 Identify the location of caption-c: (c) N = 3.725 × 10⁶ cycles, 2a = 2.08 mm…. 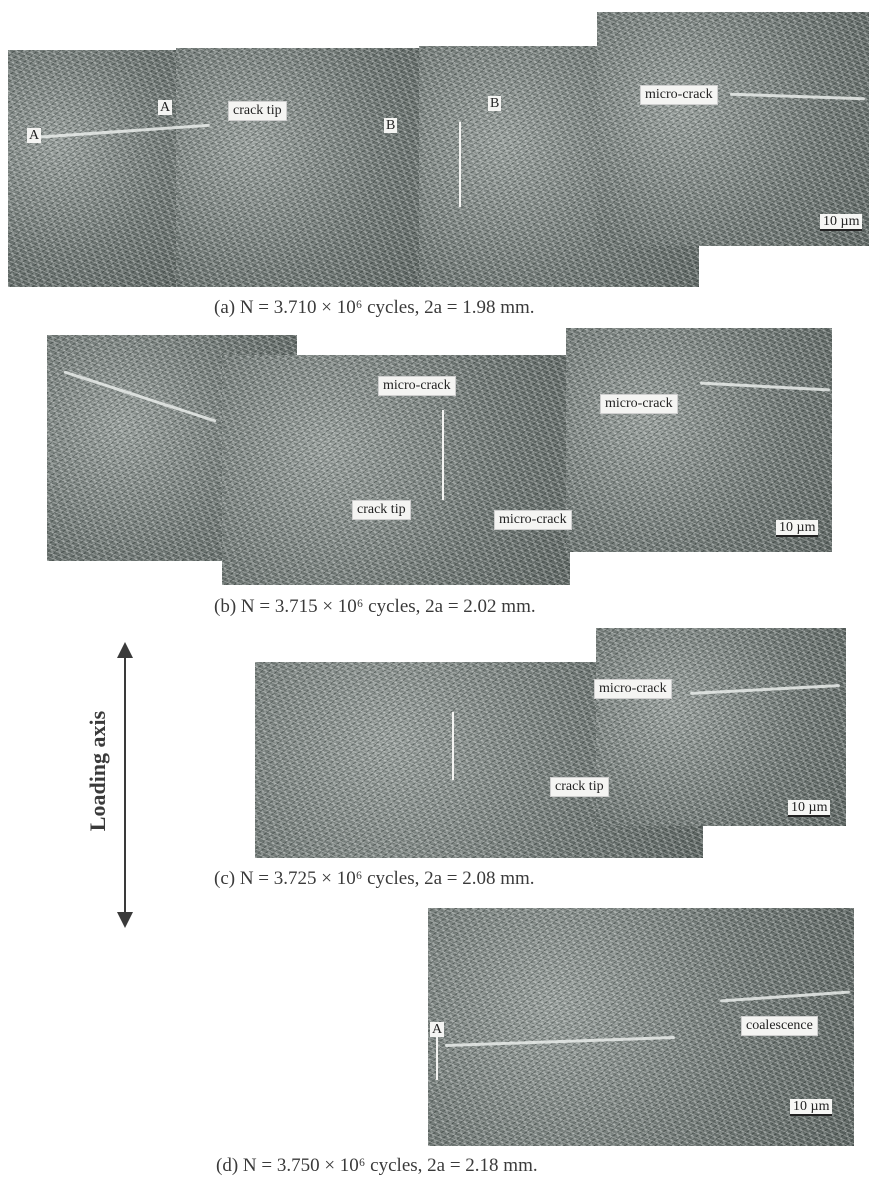
(374, 878).